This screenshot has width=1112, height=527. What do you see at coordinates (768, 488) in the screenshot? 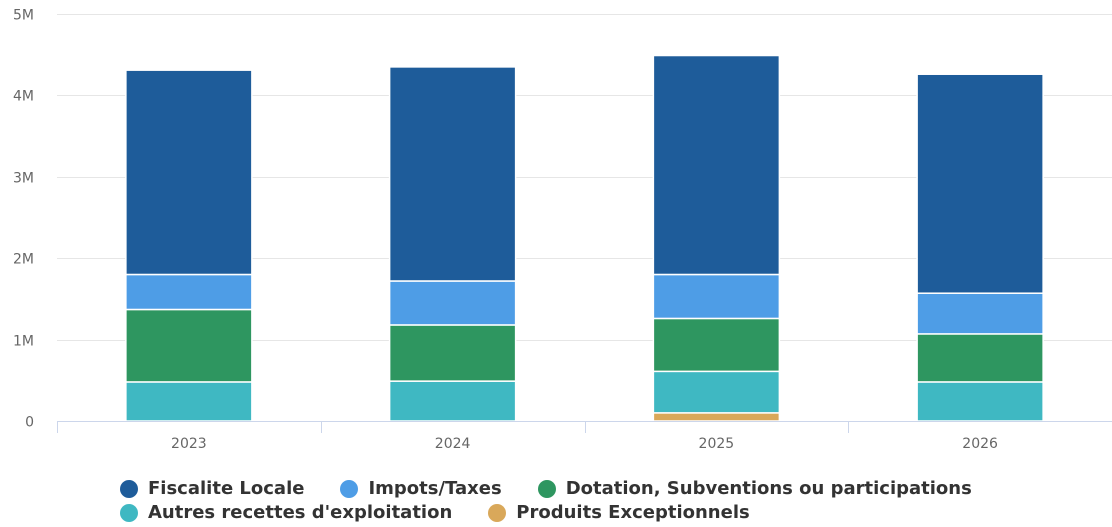
I see `legend-label: Dotation, Subventions ou participations` at bounding box center [768, 488].